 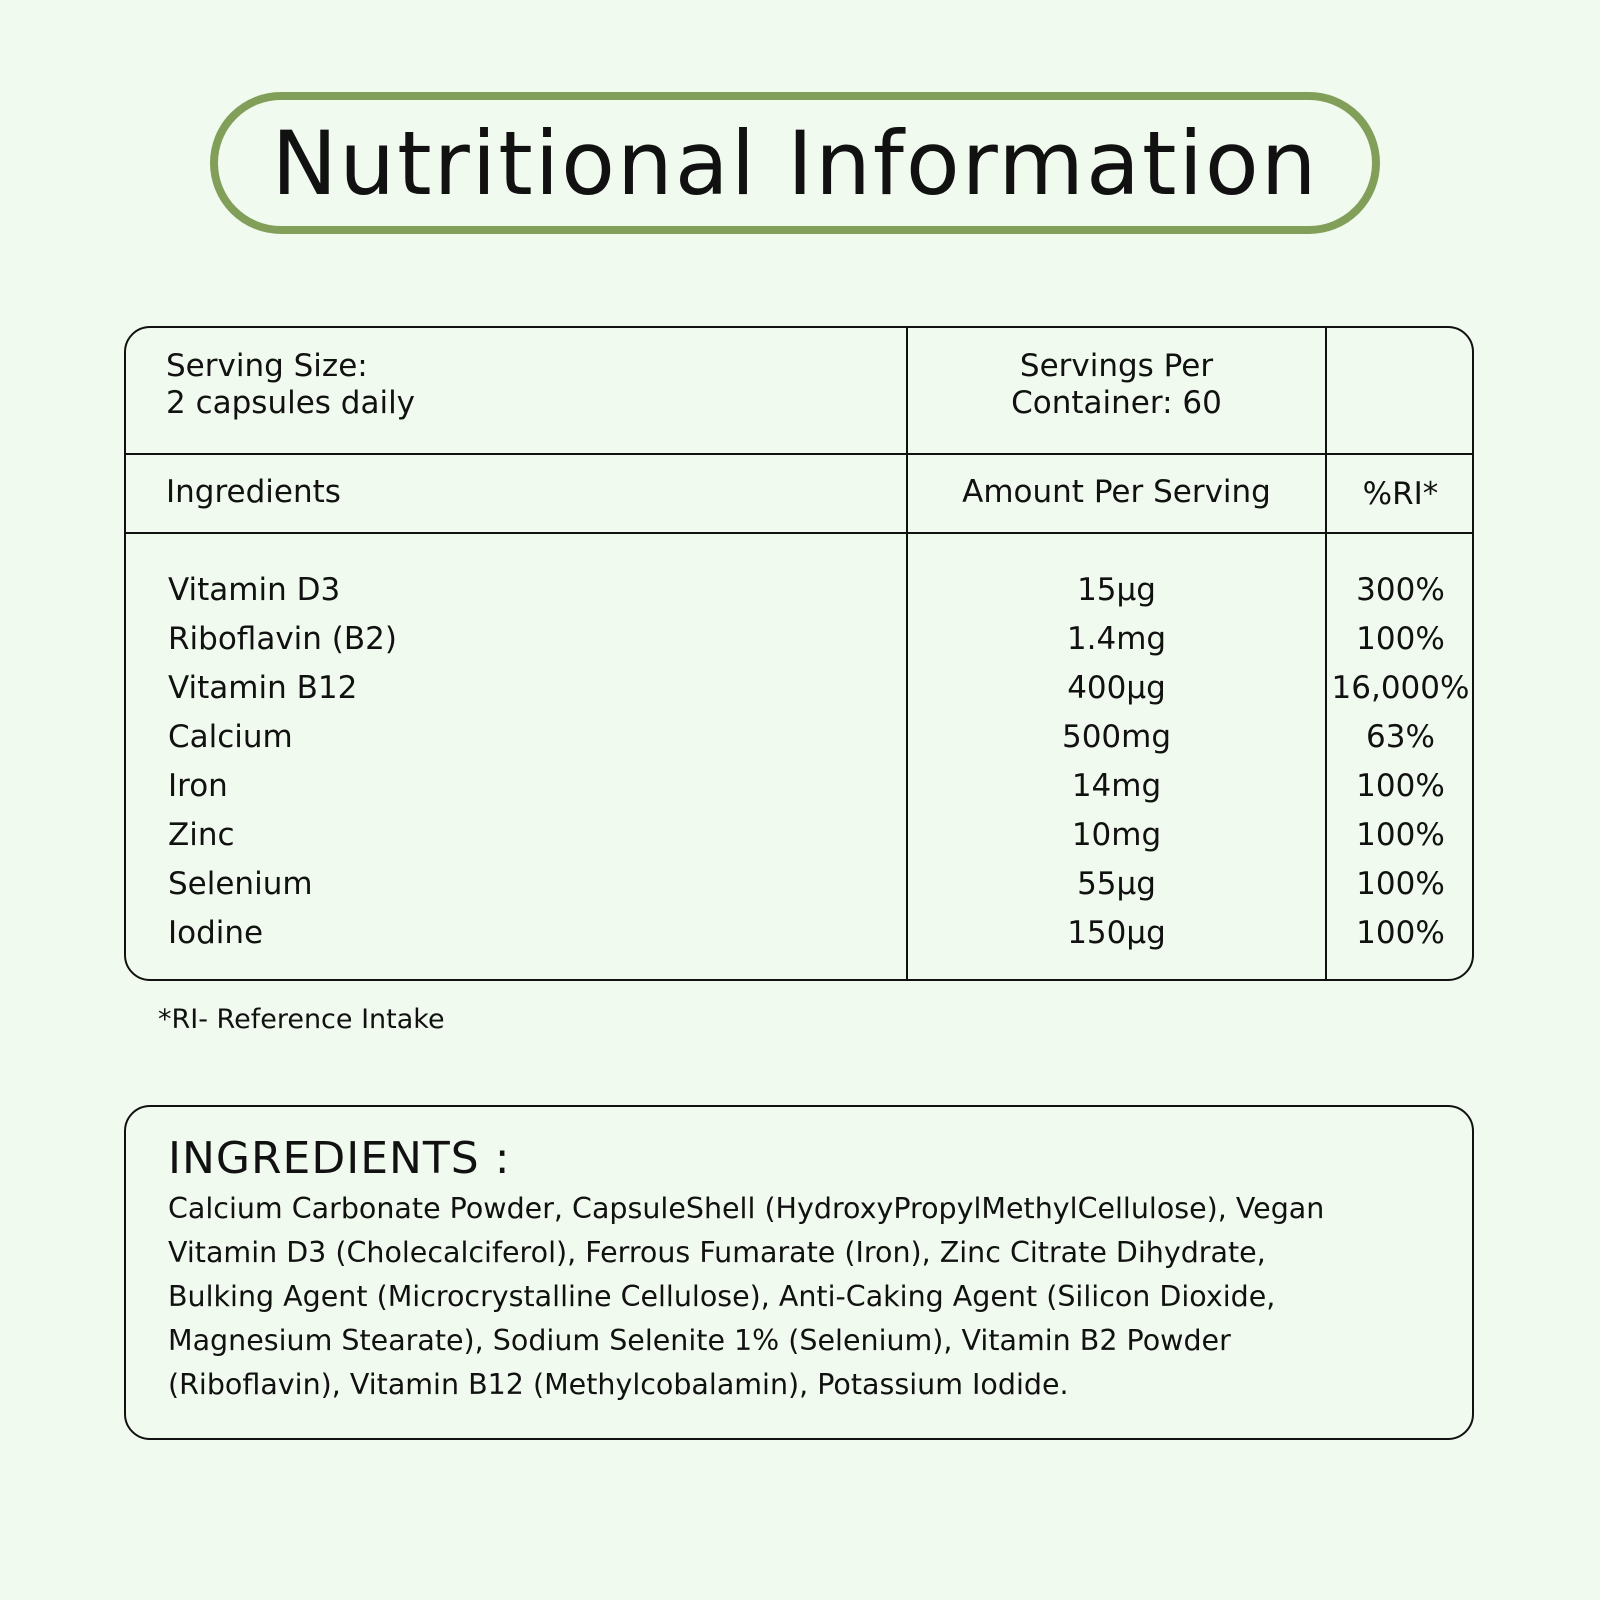 What do you see at coordinates (1400, 688) in the screenshot?
I see `table-row-ri: 16,000%` at bounding box center [1400, 688].